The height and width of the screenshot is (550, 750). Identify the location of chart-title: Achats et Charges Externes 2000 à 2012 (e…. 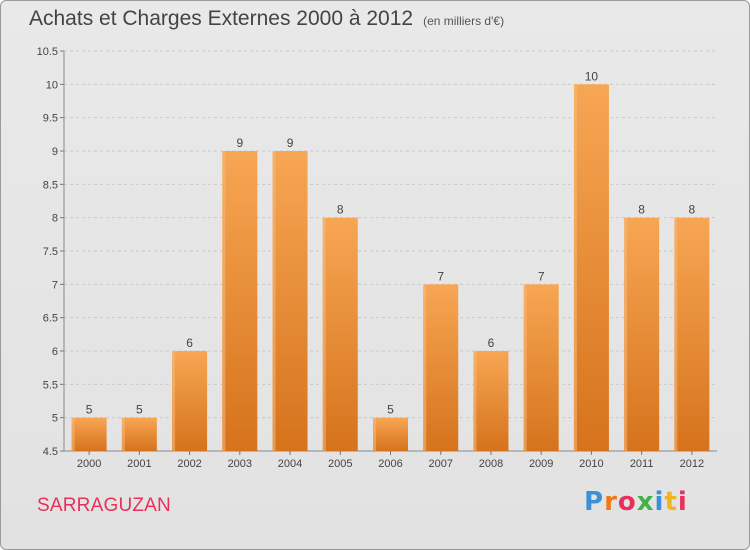
(266, 19).